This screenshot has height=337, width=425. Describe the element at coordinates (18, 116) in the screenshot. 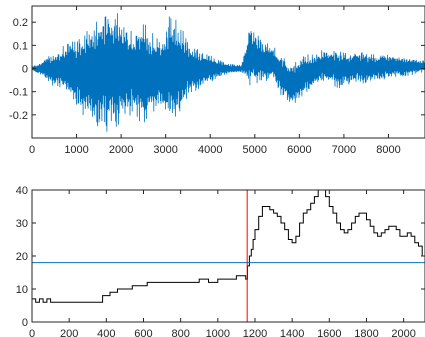

I see `waveform-y-tick-label: -0.2` at that location.